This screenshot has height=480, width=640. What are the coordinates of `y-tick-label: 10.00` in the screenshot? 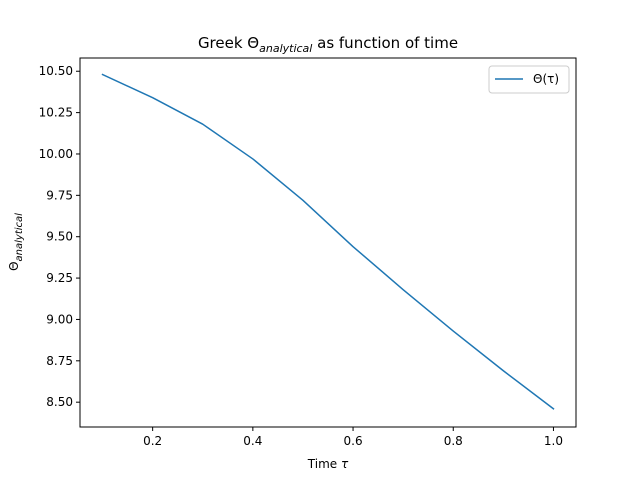 It's located at (56, 154).